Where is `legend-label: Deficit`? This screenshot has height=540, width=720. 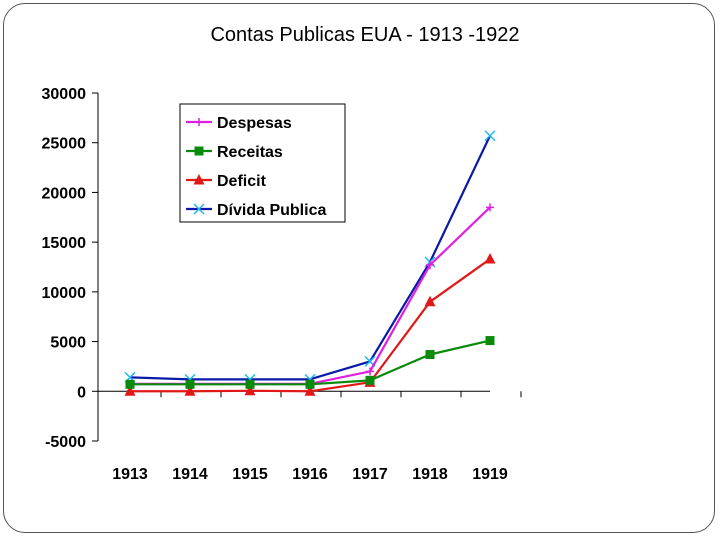
legend-label: Deficit is located at coordinates (242, 181).